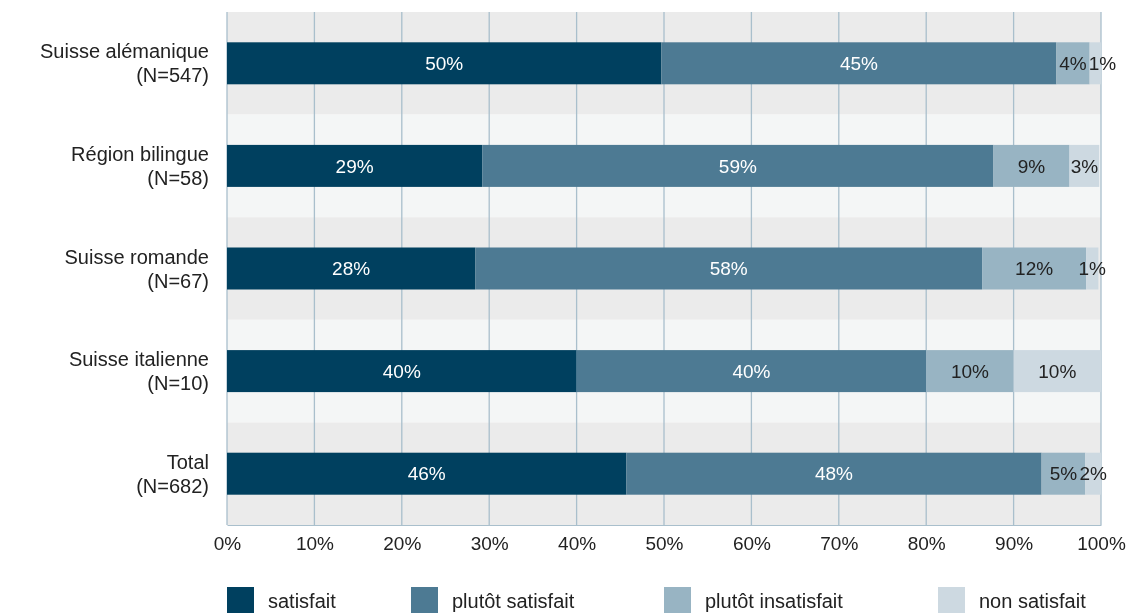  What do you see at coordinates (664, 544) in the screenshot?
I see `x-tick-label: 50%` at bounding box center [664, 544].